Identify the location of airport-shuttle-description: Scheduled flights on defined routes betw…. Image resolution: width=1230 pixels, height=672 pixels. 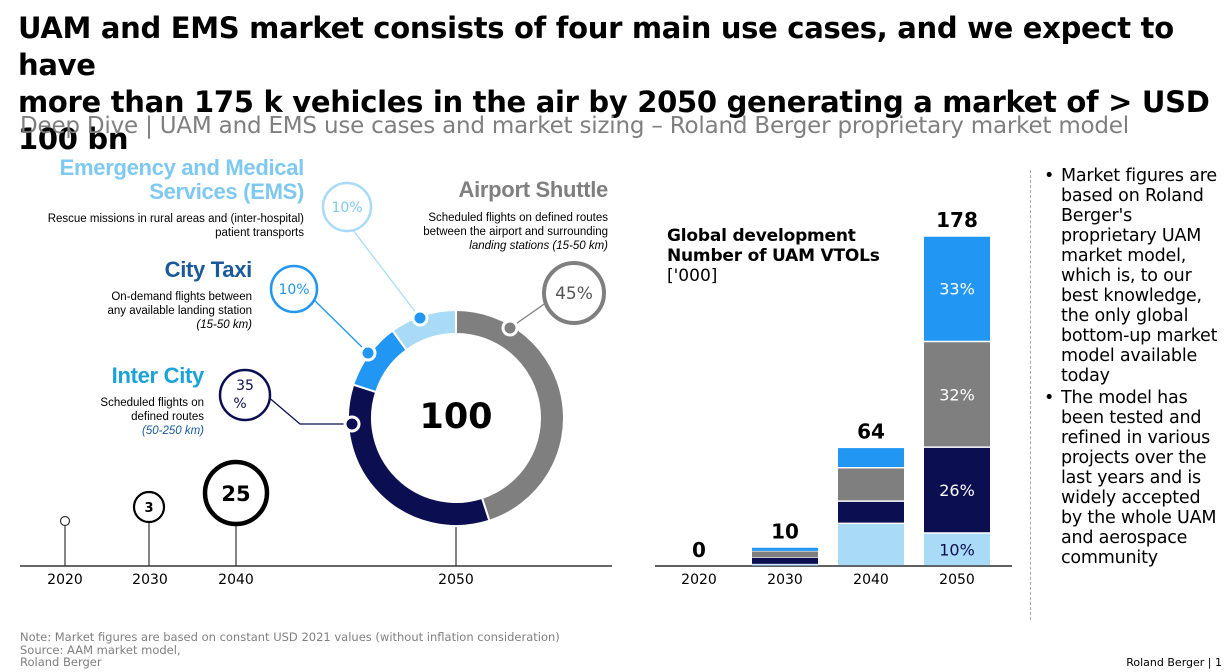
(498, 232).